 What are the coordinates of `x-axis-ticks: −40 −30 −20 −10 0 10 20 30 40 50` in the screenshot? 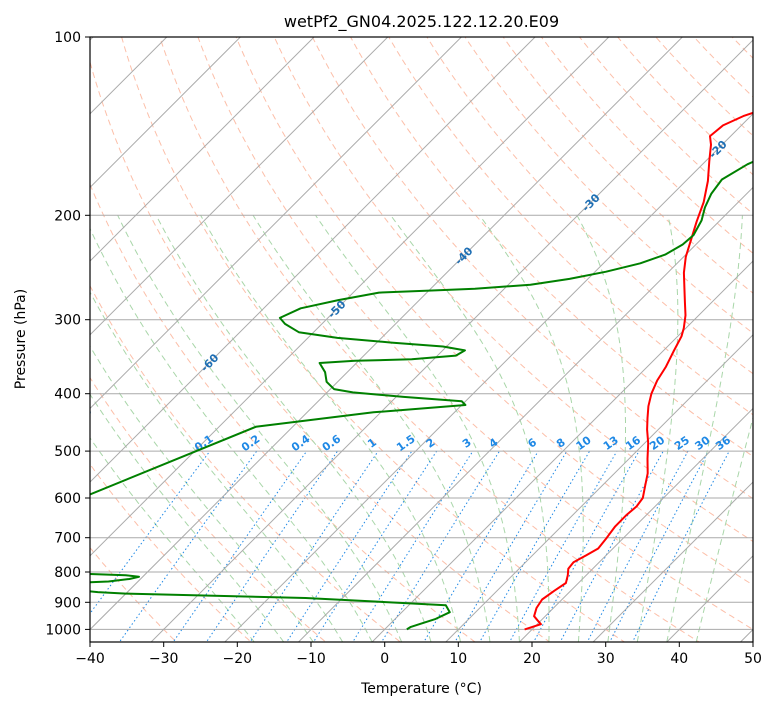 It's located at (418, 654).